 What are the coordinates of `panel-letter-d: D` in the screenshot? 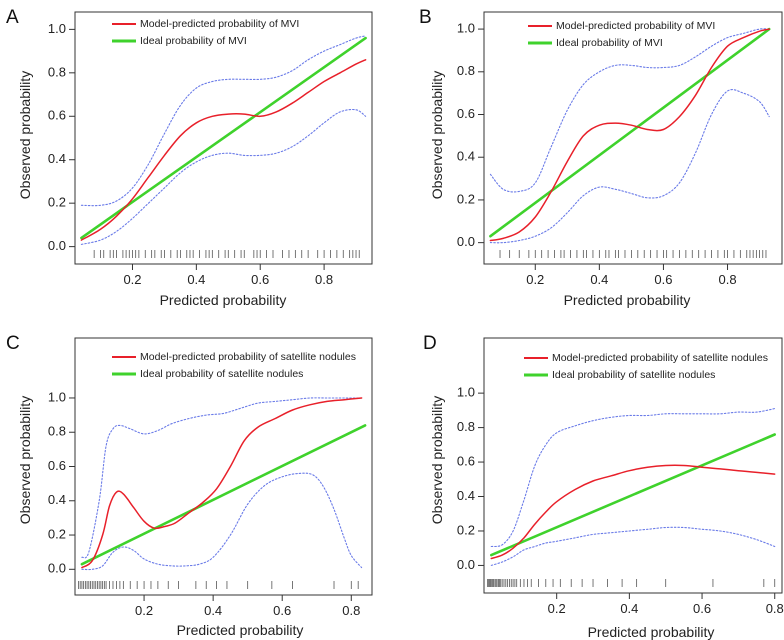 It's located at (430, 343).